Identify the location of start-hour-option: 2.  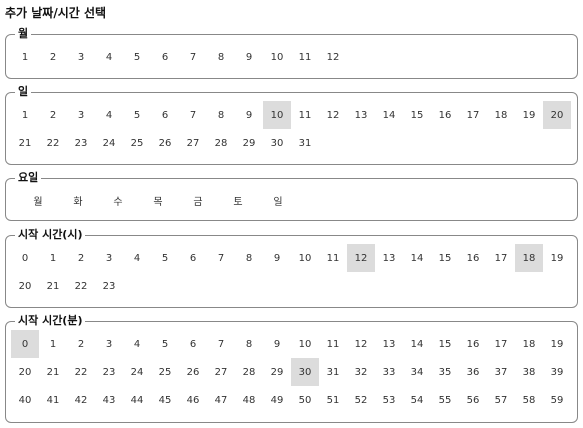
(81, 258).